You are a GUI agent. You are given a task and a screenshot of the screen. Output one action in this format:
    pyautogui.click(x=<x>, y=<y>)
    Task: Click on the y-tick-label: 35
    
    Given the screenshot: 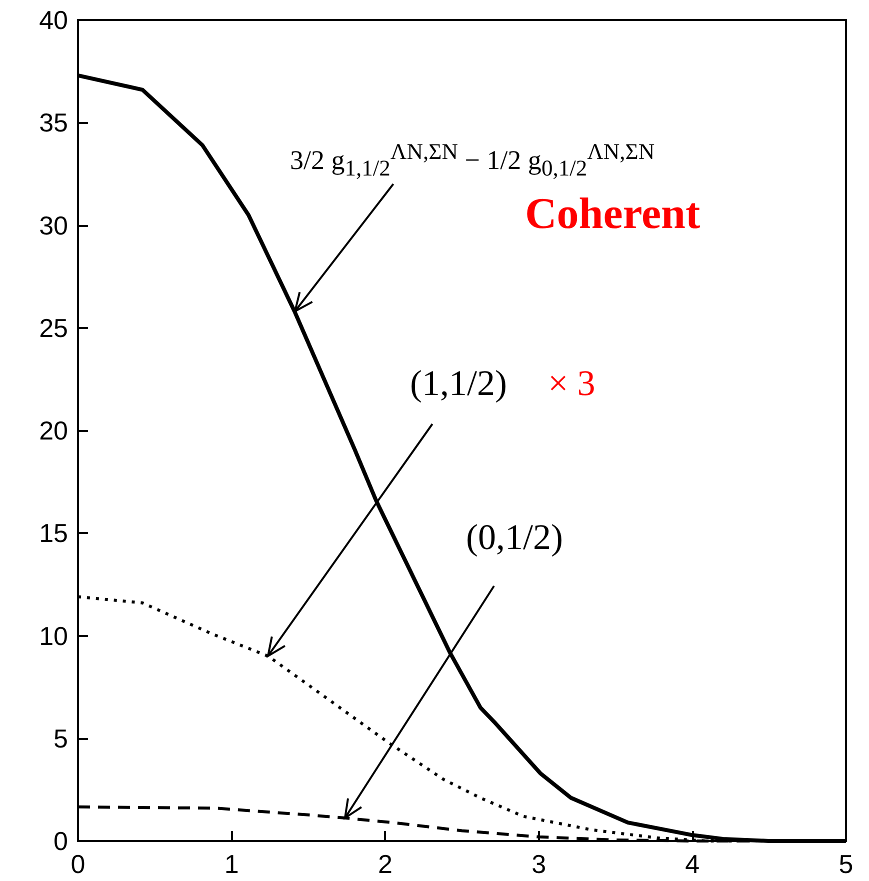 What is the action you would take?
    pyautogui.click(x=53, y=123)
    